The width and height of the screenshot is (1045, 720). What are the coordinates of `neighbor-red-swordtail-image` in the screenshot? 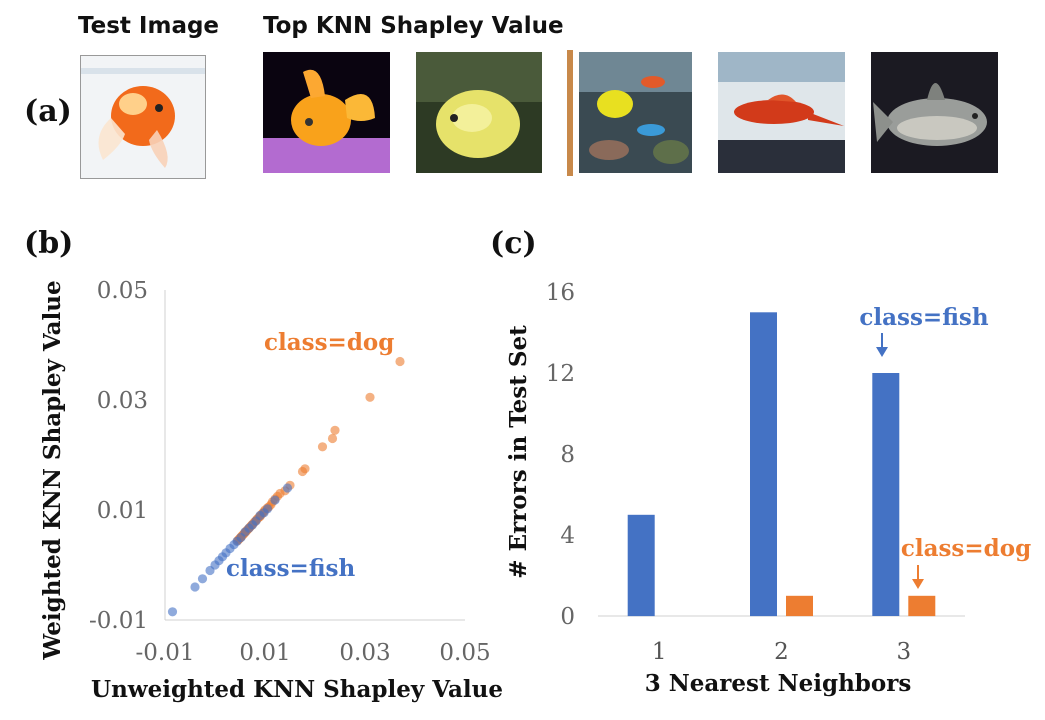 It's located at (781, 112).